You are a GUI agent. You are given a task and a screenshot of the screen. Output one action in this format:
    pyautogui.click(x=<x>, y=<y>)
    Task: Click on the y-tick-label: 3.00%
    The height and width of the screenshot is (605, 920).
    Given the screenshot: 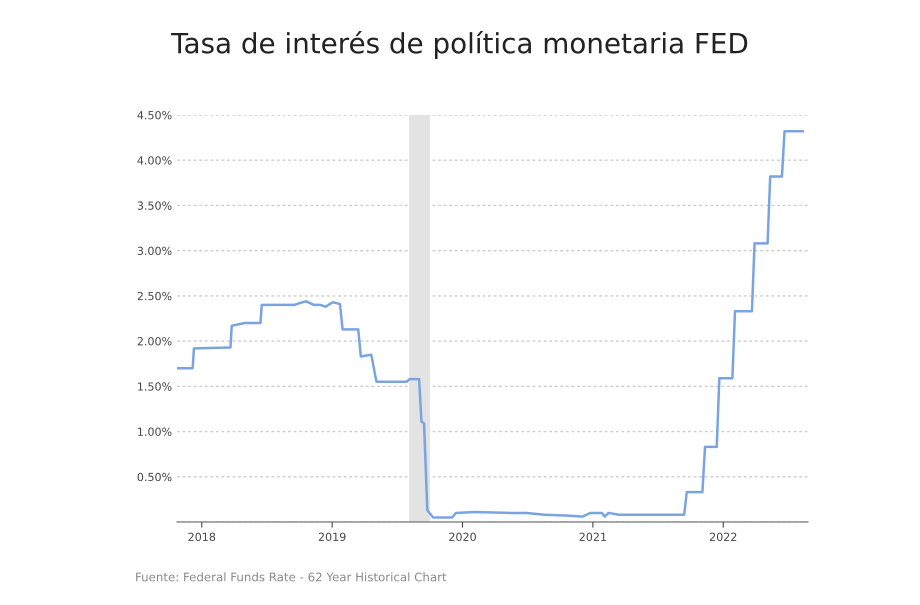 What is the action you would take?
    pyautogui.click(x=155, y=251)
    